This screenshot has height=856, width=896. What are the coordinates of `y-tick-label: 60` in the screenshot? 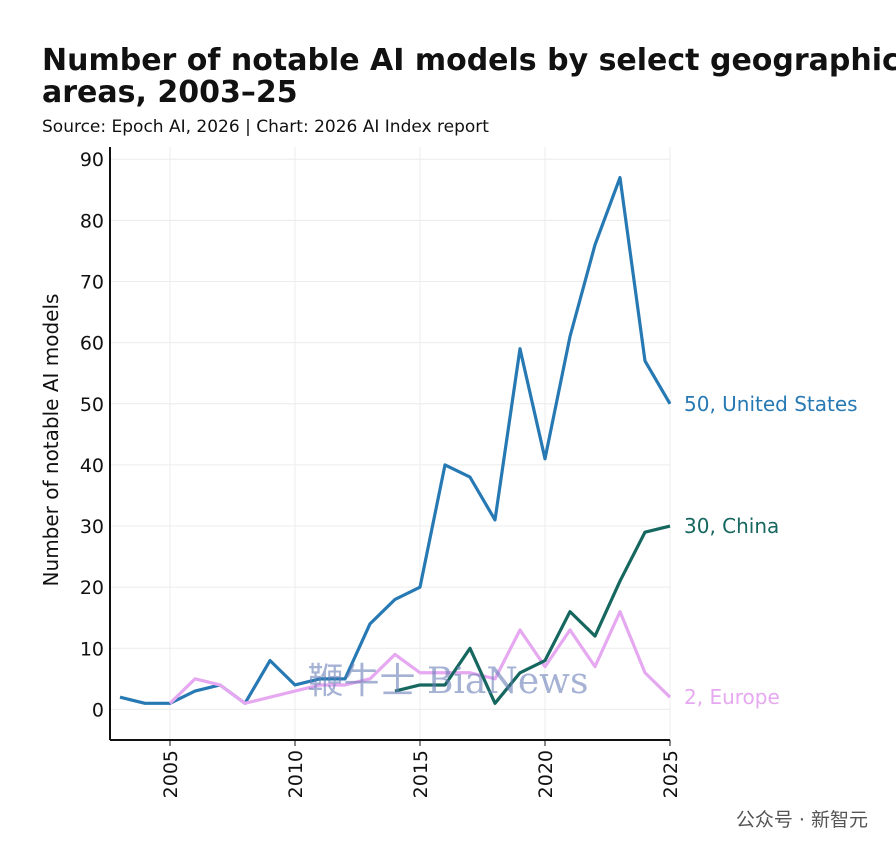 It's located at (92, 344).